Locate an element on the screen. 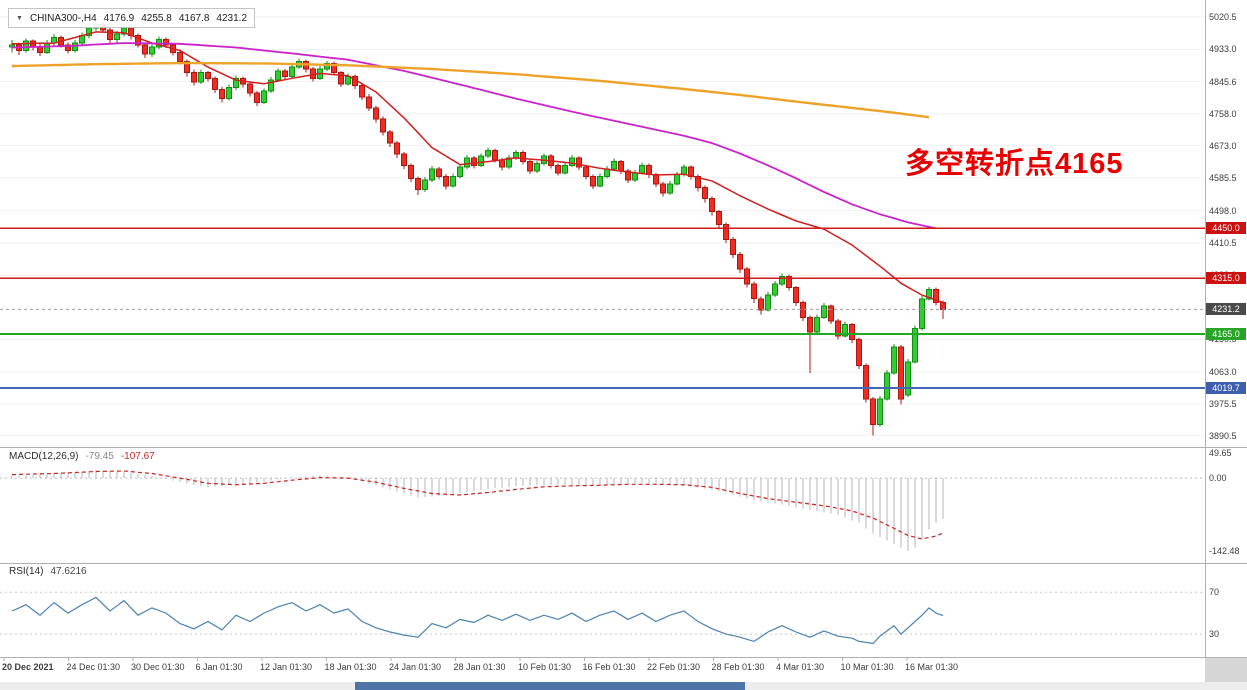  y-axis-label: 4585.5 is located at coordinates (1223, 178).